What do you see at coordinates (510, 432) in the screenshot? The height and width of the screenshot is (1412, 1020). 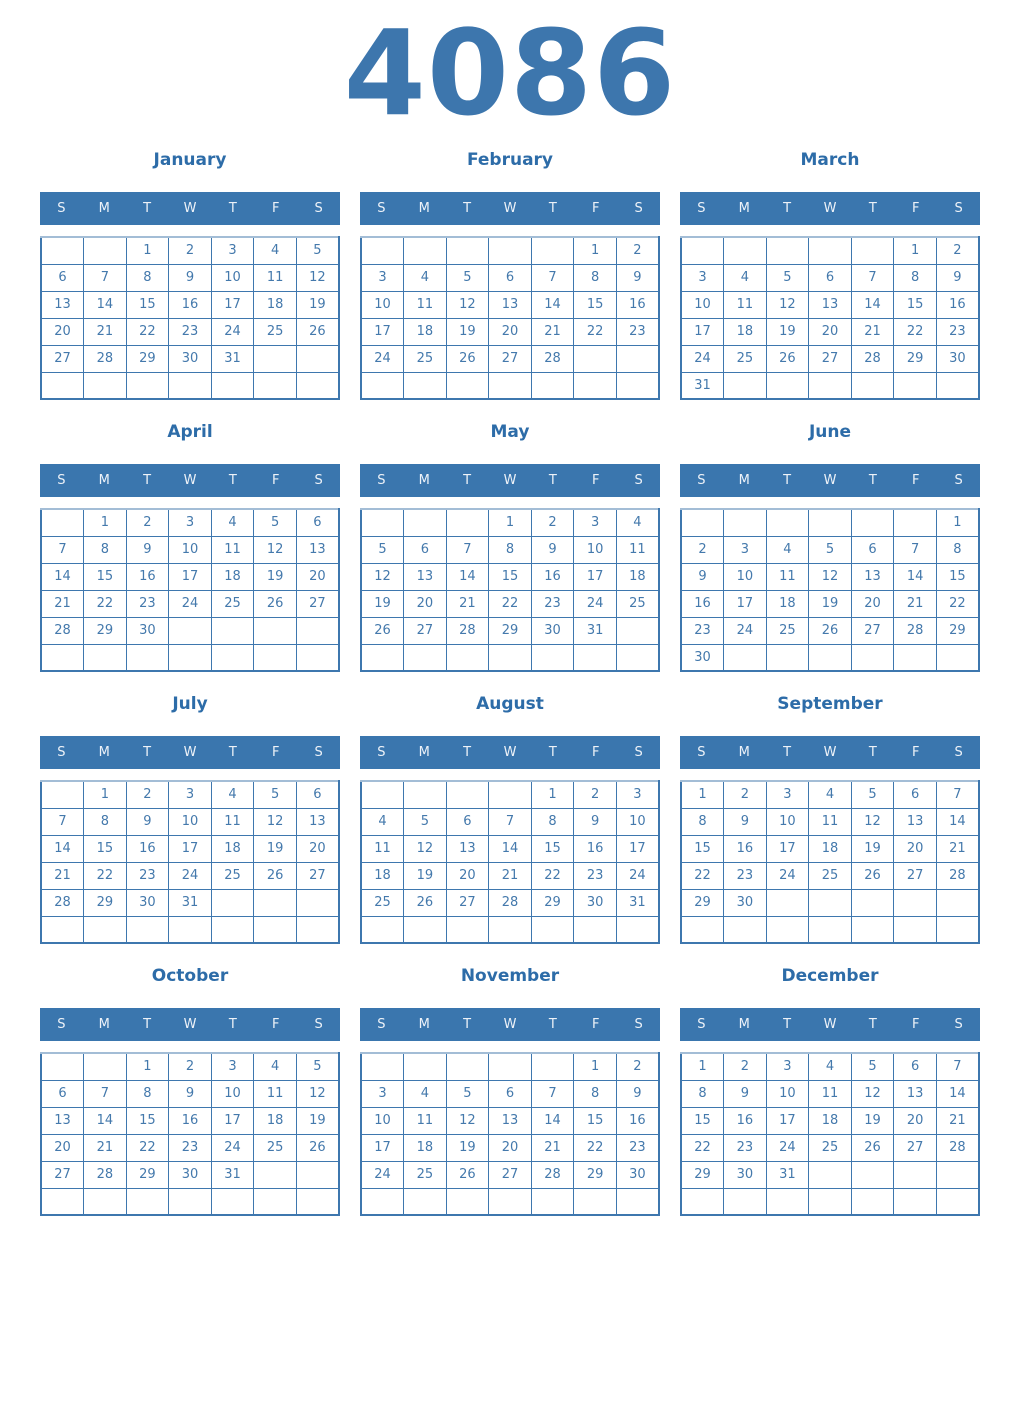 I see `month-title: May` at bounding box center [510, 432].